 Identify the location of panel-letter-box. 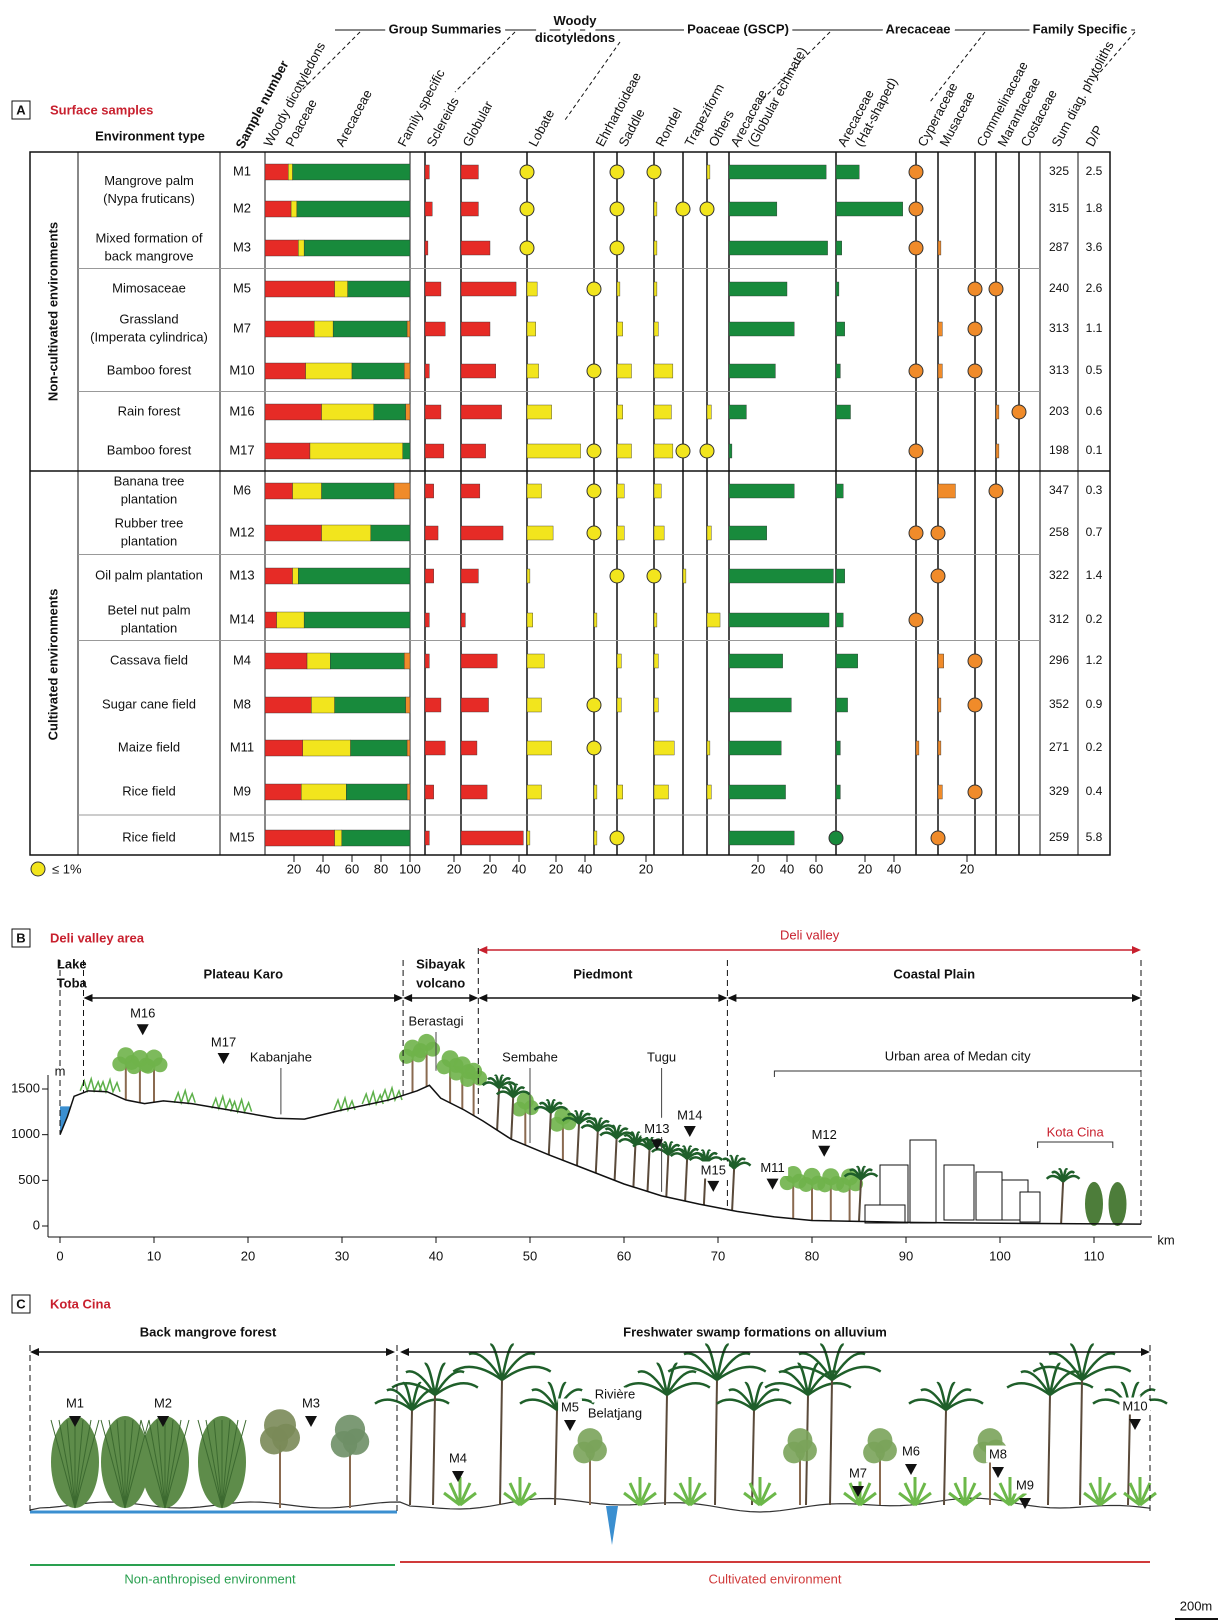
(21, 1304).